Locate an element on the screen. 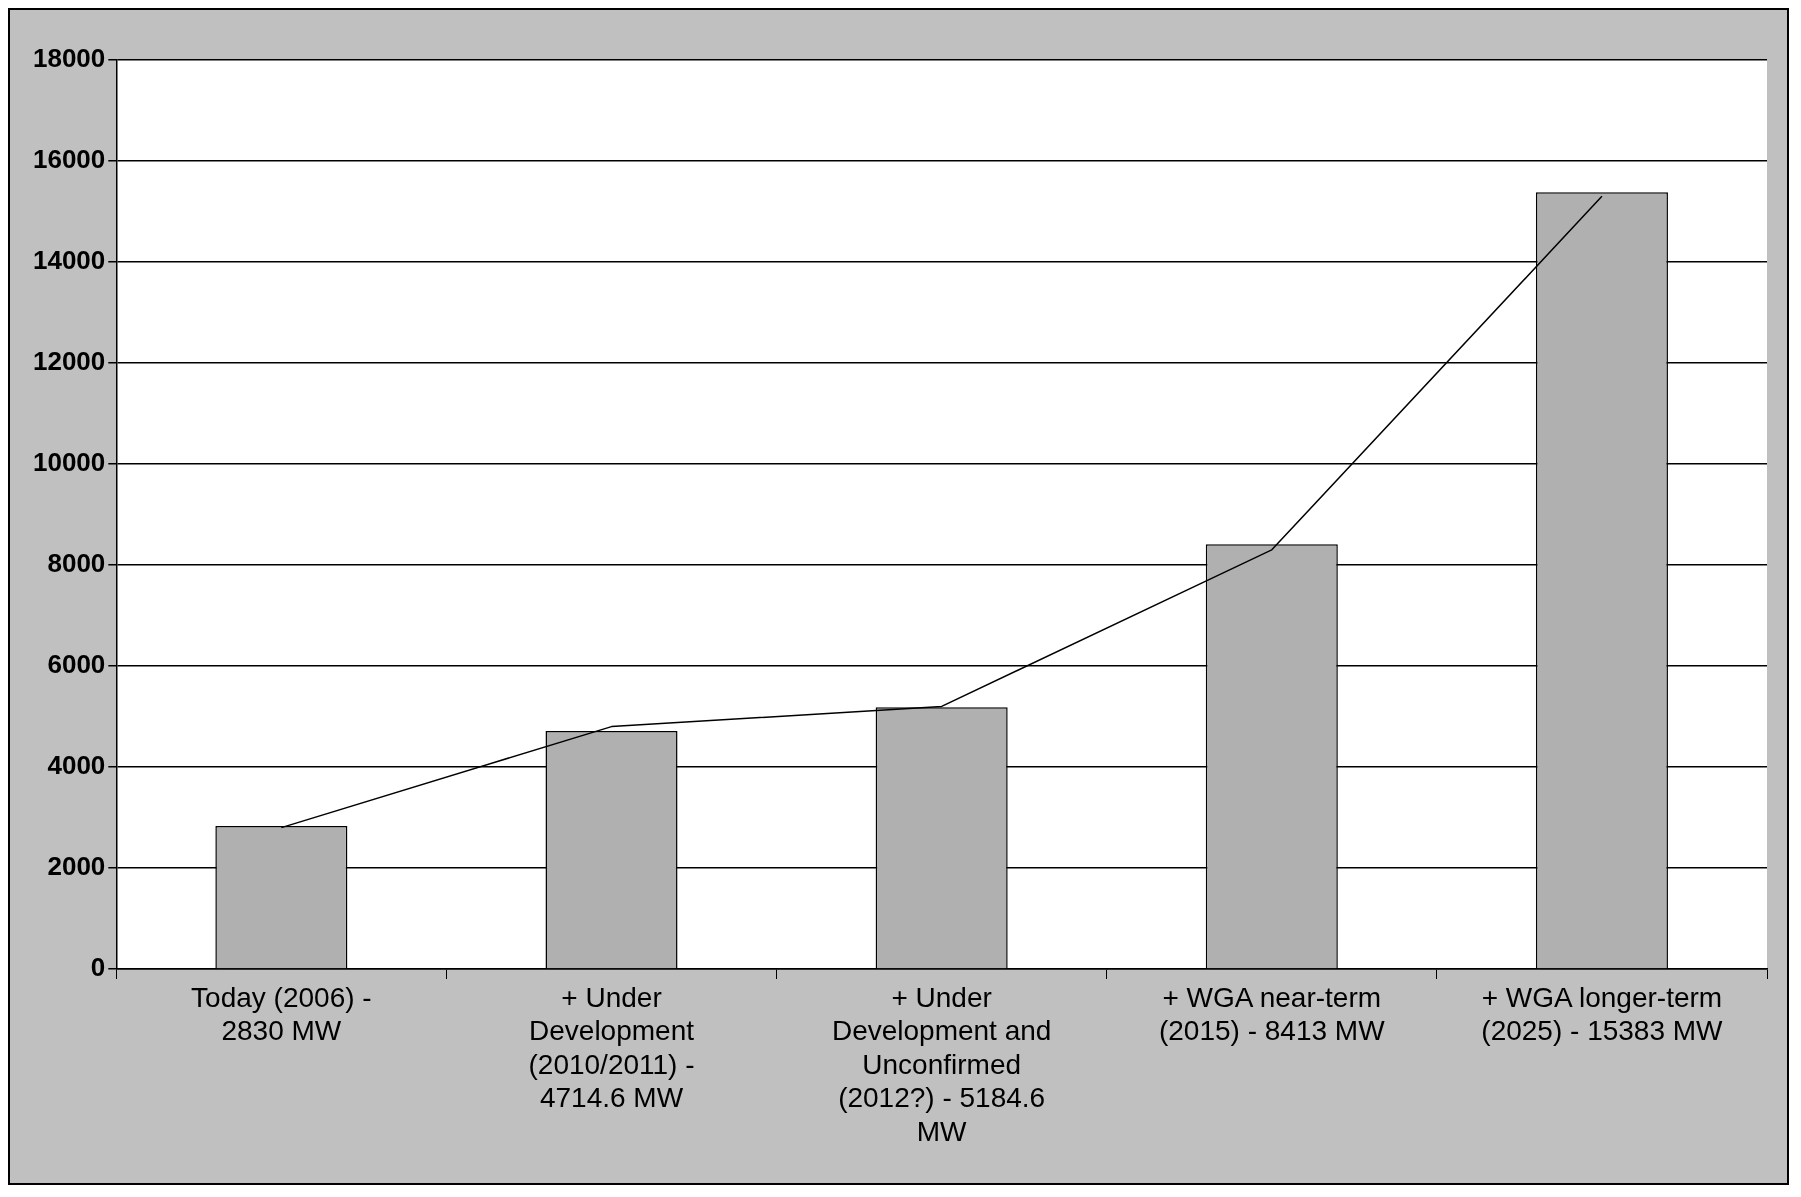 Image resolution: width=1801 pixels, height=1197 pixels. y-tick-label: 14000 is located at coordinates (69, 260).